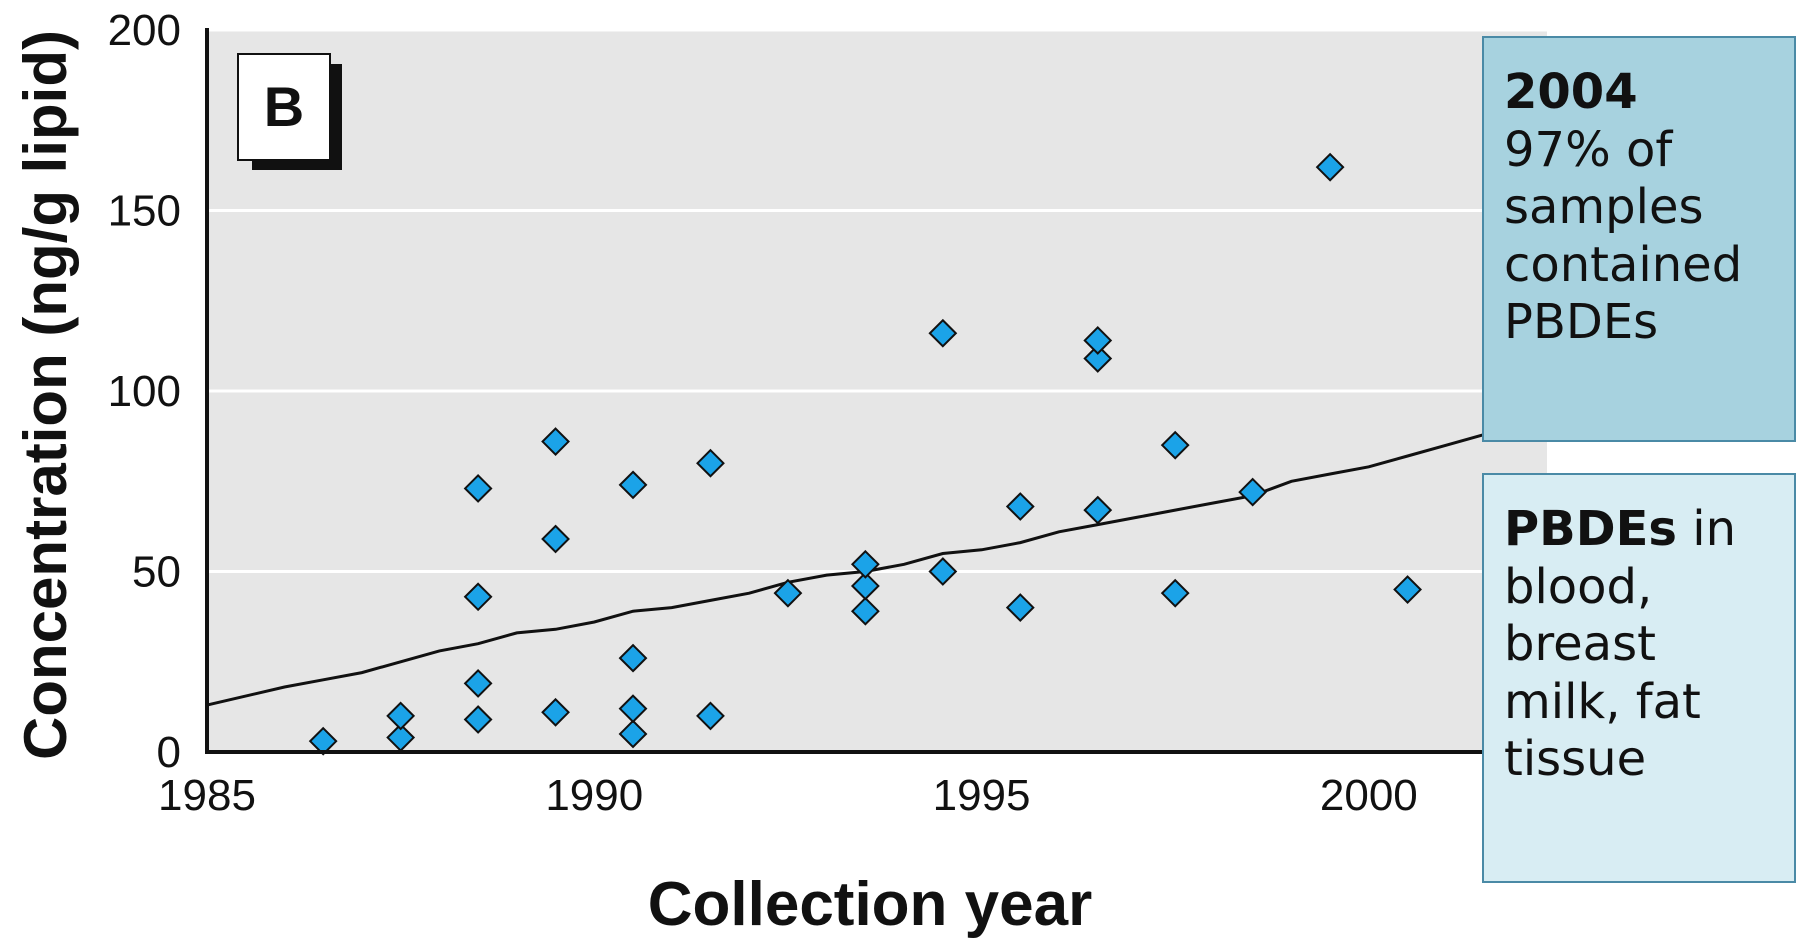  I want to click on panel-label-box: B, so click(289, 111).